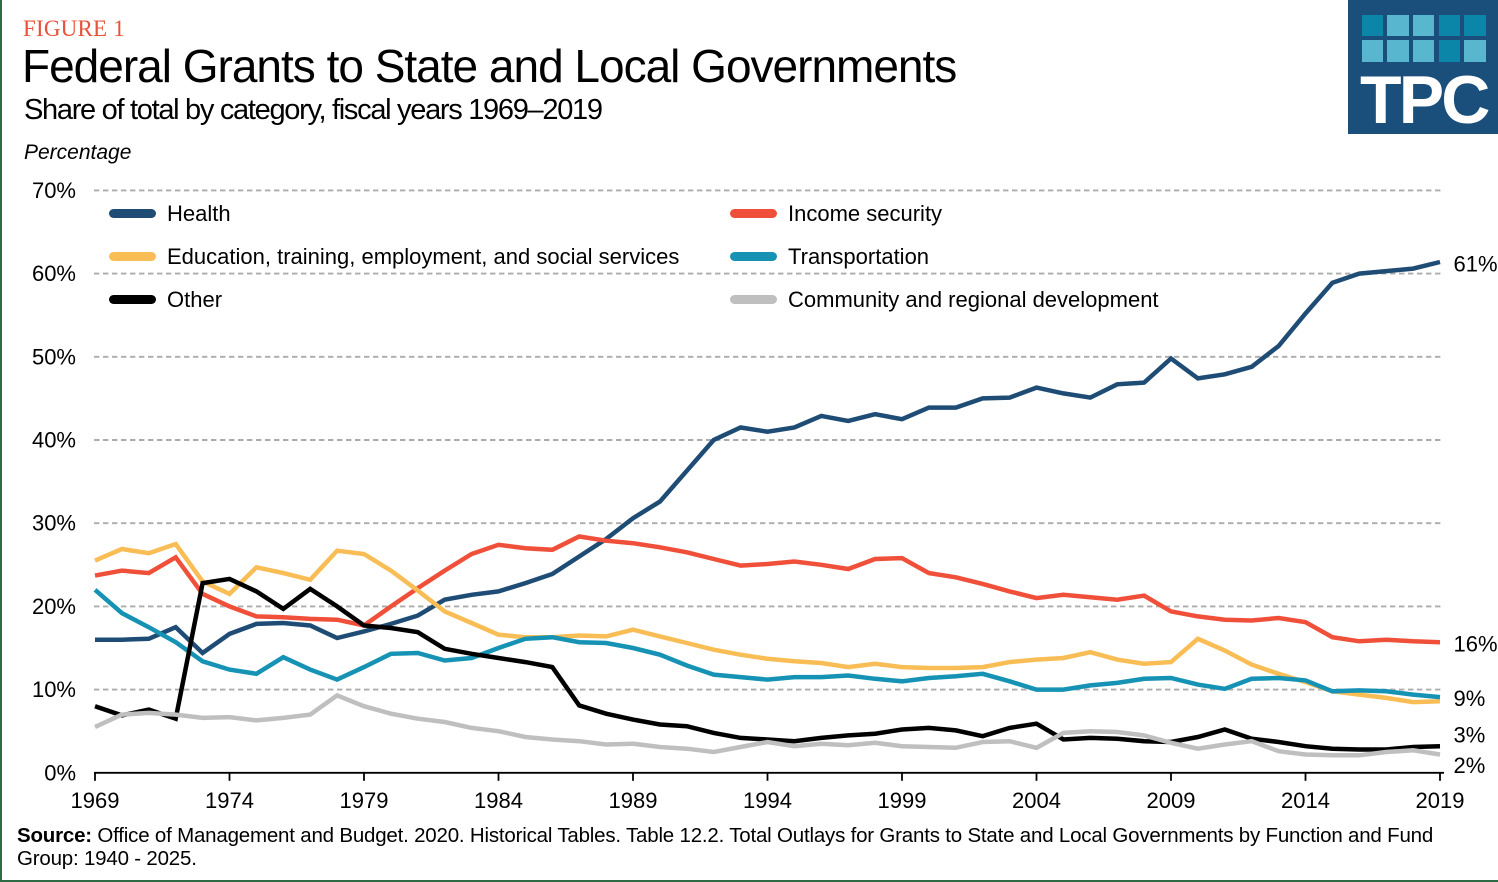  What do you see at coordinates (633, 800) in the screenshot?
I see `svg-text: 1989` at bounding box center [633, 800].